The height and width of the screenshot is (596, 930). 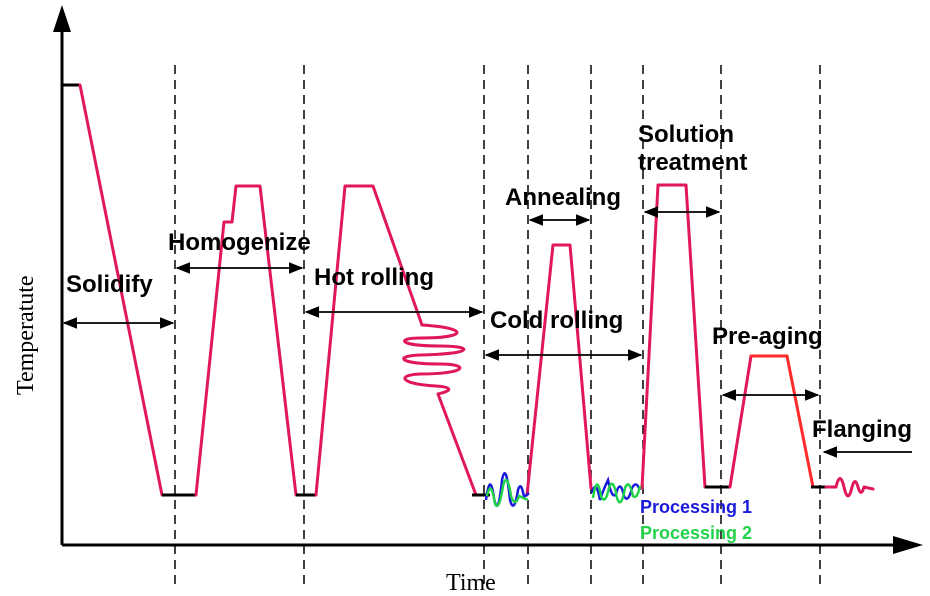 I want to click on label-flanging: Flanging, so click(x=862, y=429).